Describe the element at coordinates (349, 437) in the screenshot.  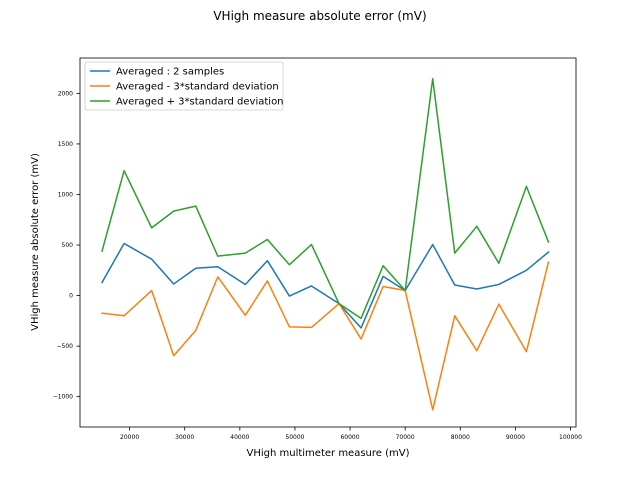
I see `x-tick-label: 60000` at that location.